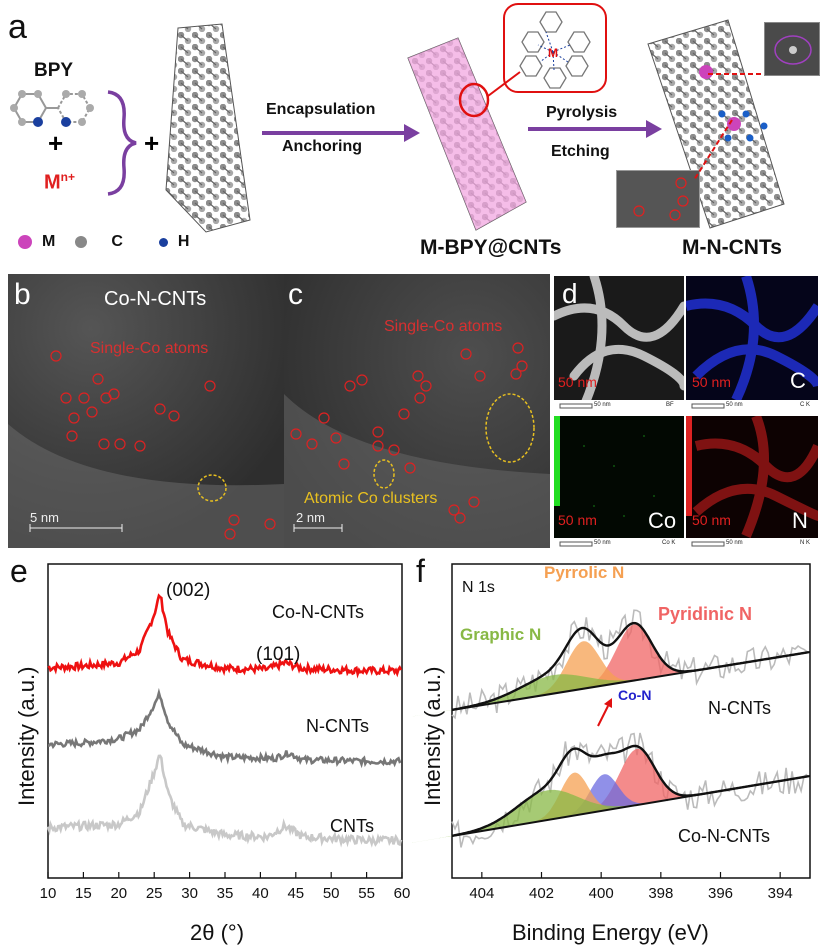  What do you see at coordinates (611, 728) in the screenshot?
I see `xps-fits-group` at bounding box center [611, 728].